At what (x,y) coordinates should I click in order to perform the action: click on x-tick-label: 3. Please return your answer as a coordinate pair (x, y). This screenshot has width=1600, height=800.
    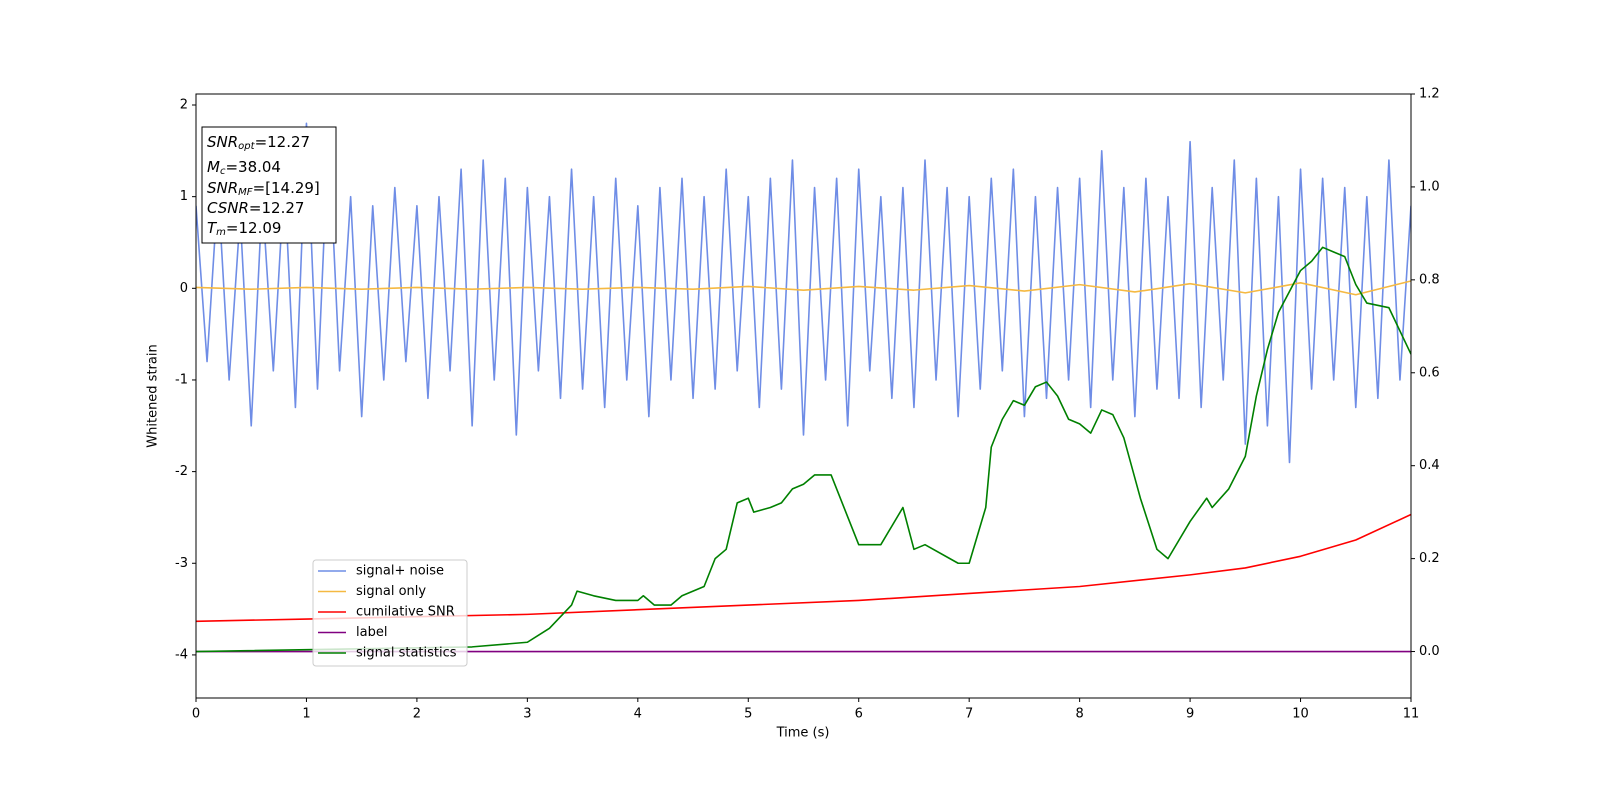
    Looking at the image, I should click on (527, 714).